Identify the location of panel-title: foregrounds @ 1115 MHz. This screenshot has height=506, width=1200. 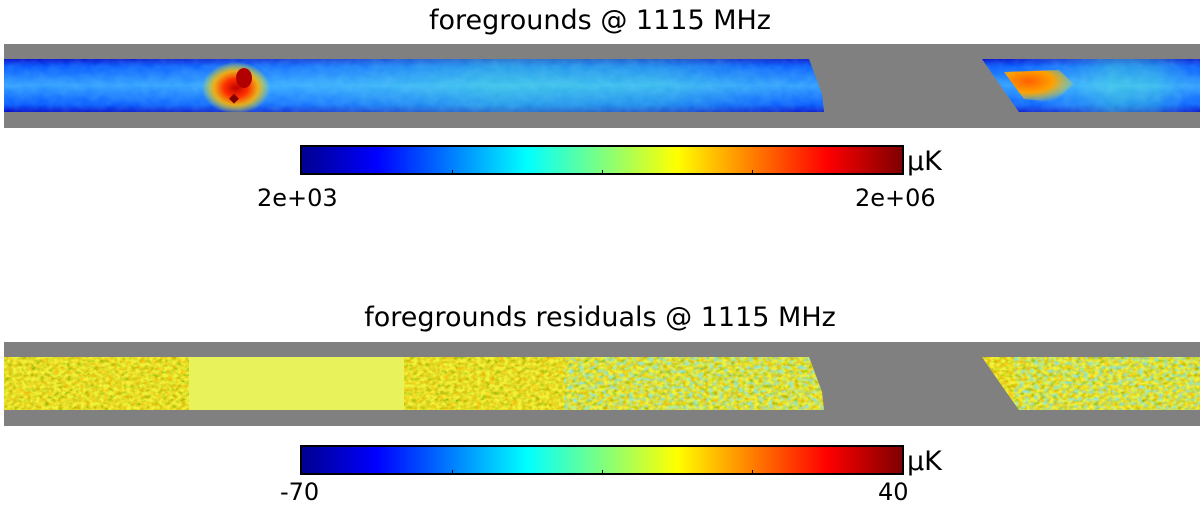
(600, 20).